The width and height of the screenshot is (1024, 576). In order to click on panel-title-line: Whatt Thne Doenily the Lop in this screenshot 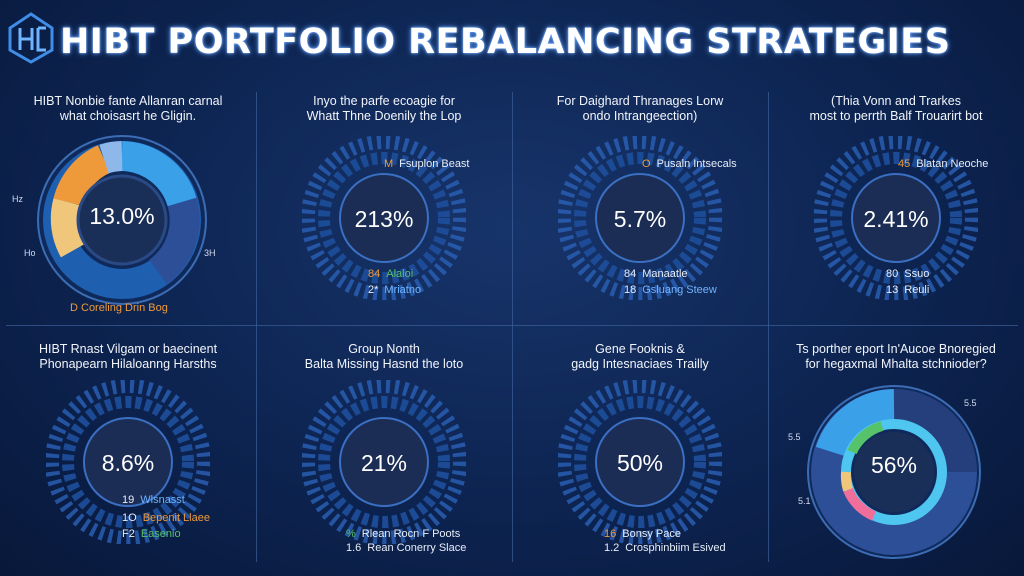, I will do `click(384, 116)`.